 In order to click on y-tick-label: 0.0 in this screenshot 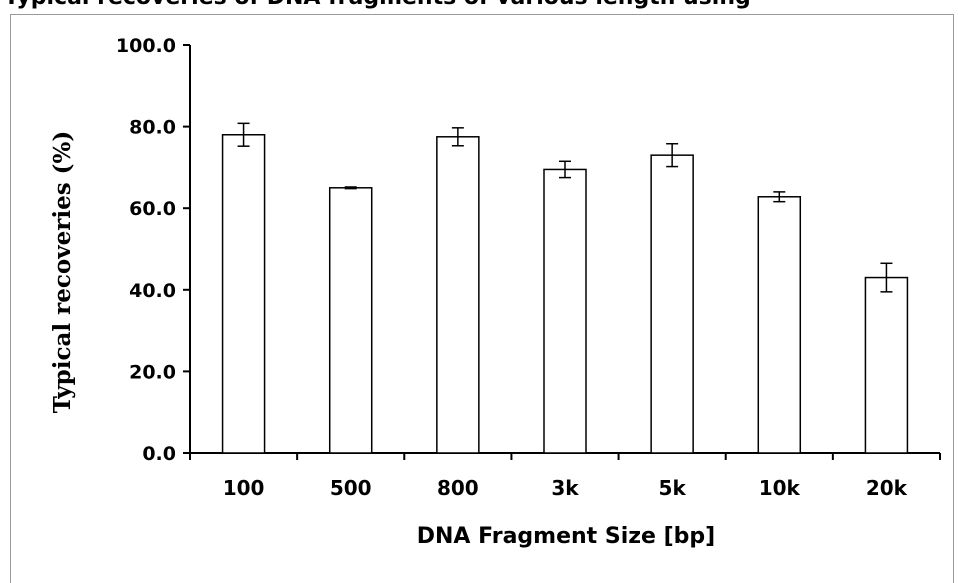, I will do `click(159, 454)`.